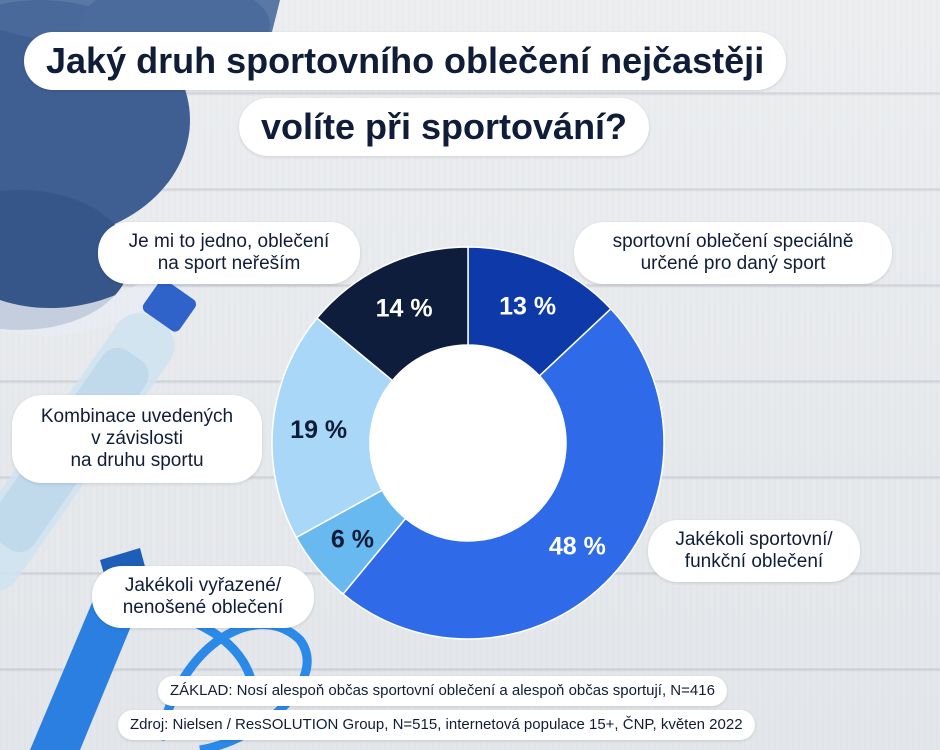 The width and height of the screenshot is (940, 750). I want to click on slice-label-discarded: Jakékoli vyřazené/nenošené oblečení, so click(203, 597).